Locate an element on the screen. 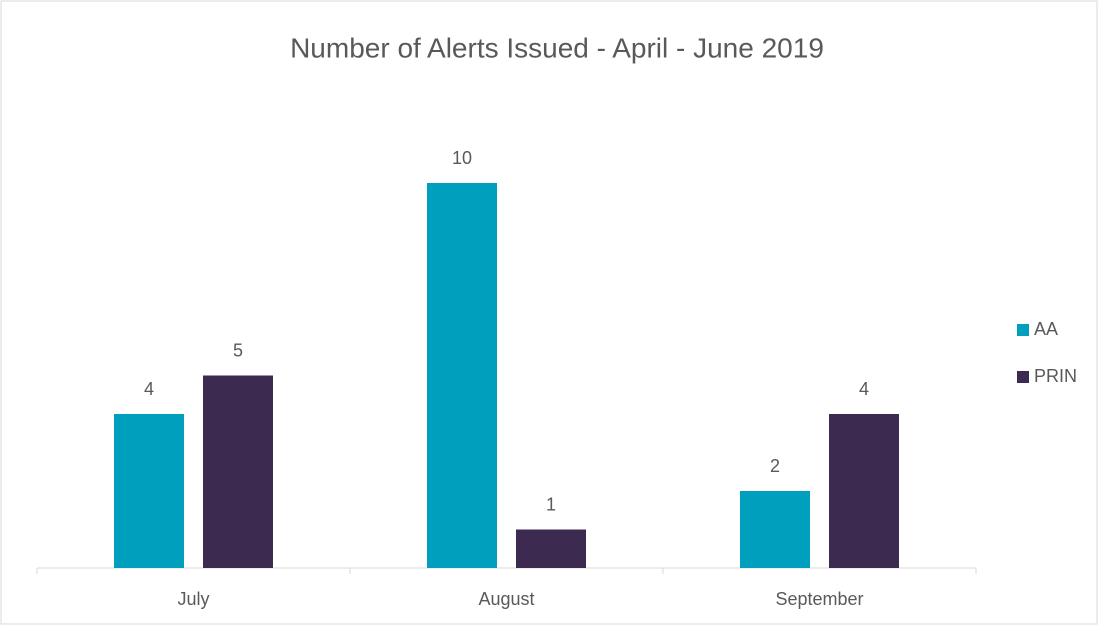 The image size is (1099, 626). data-label: 2 is located at coordinates (775, 466).